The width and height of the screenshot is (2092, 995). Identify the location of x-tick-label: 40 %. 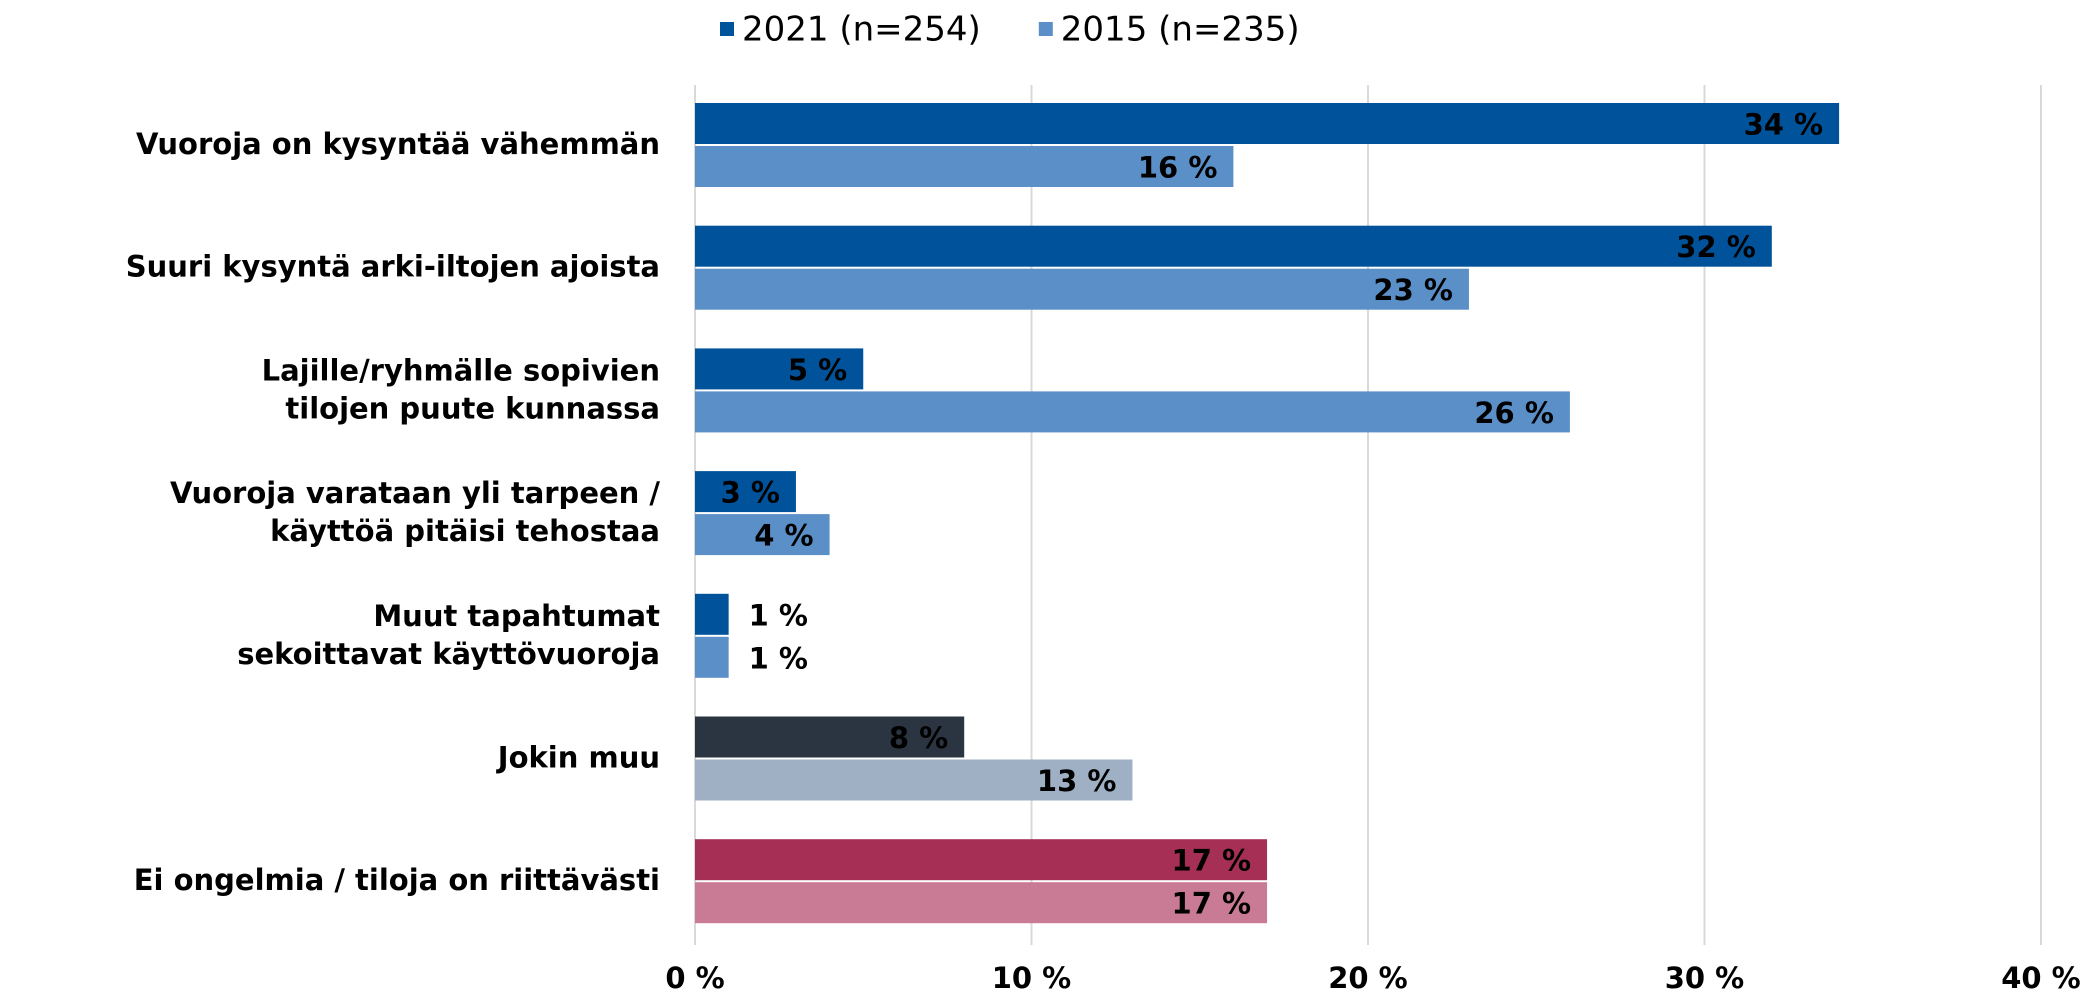
(2041, 978).